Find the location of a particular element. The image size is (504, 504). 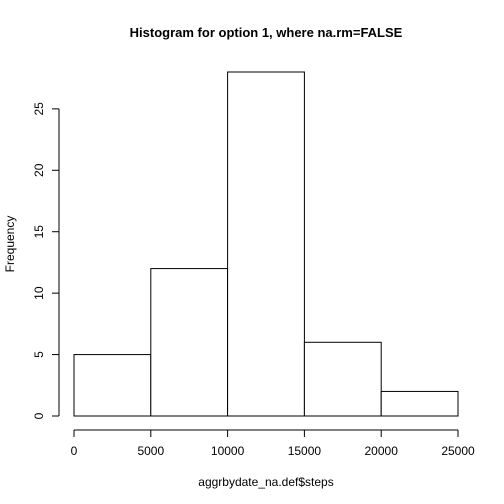

y-axis-label: Frequency is located at coordinates (10, 244).